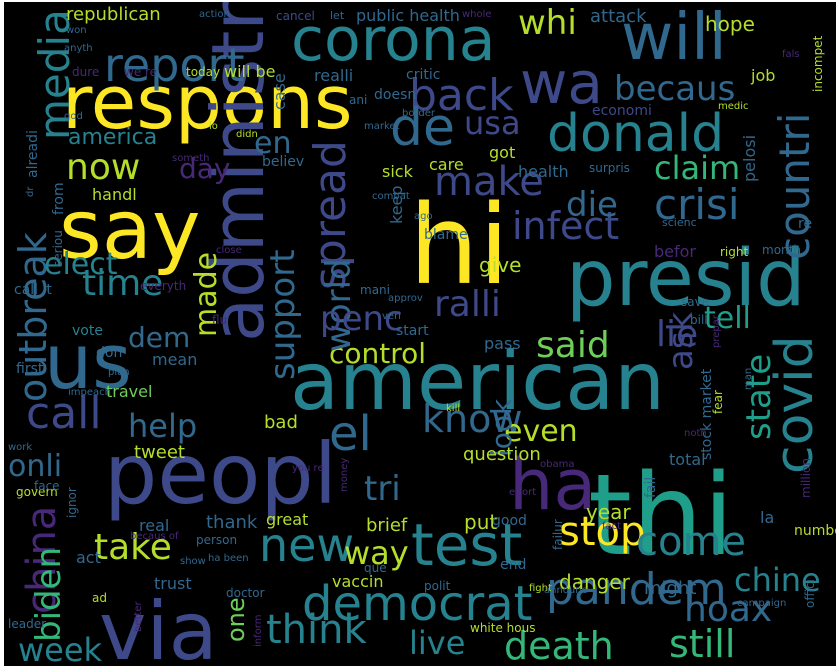 The height and width of the screenshot is (672, 839). Describe the element at coordinates (695, 302) in the screenshot. I see `cloud-word: save` at that location.